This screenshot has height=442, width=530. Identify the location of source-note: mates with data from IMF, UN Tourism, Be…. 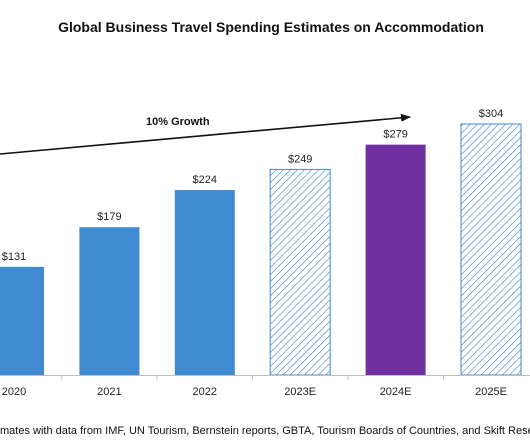
(265, 431).